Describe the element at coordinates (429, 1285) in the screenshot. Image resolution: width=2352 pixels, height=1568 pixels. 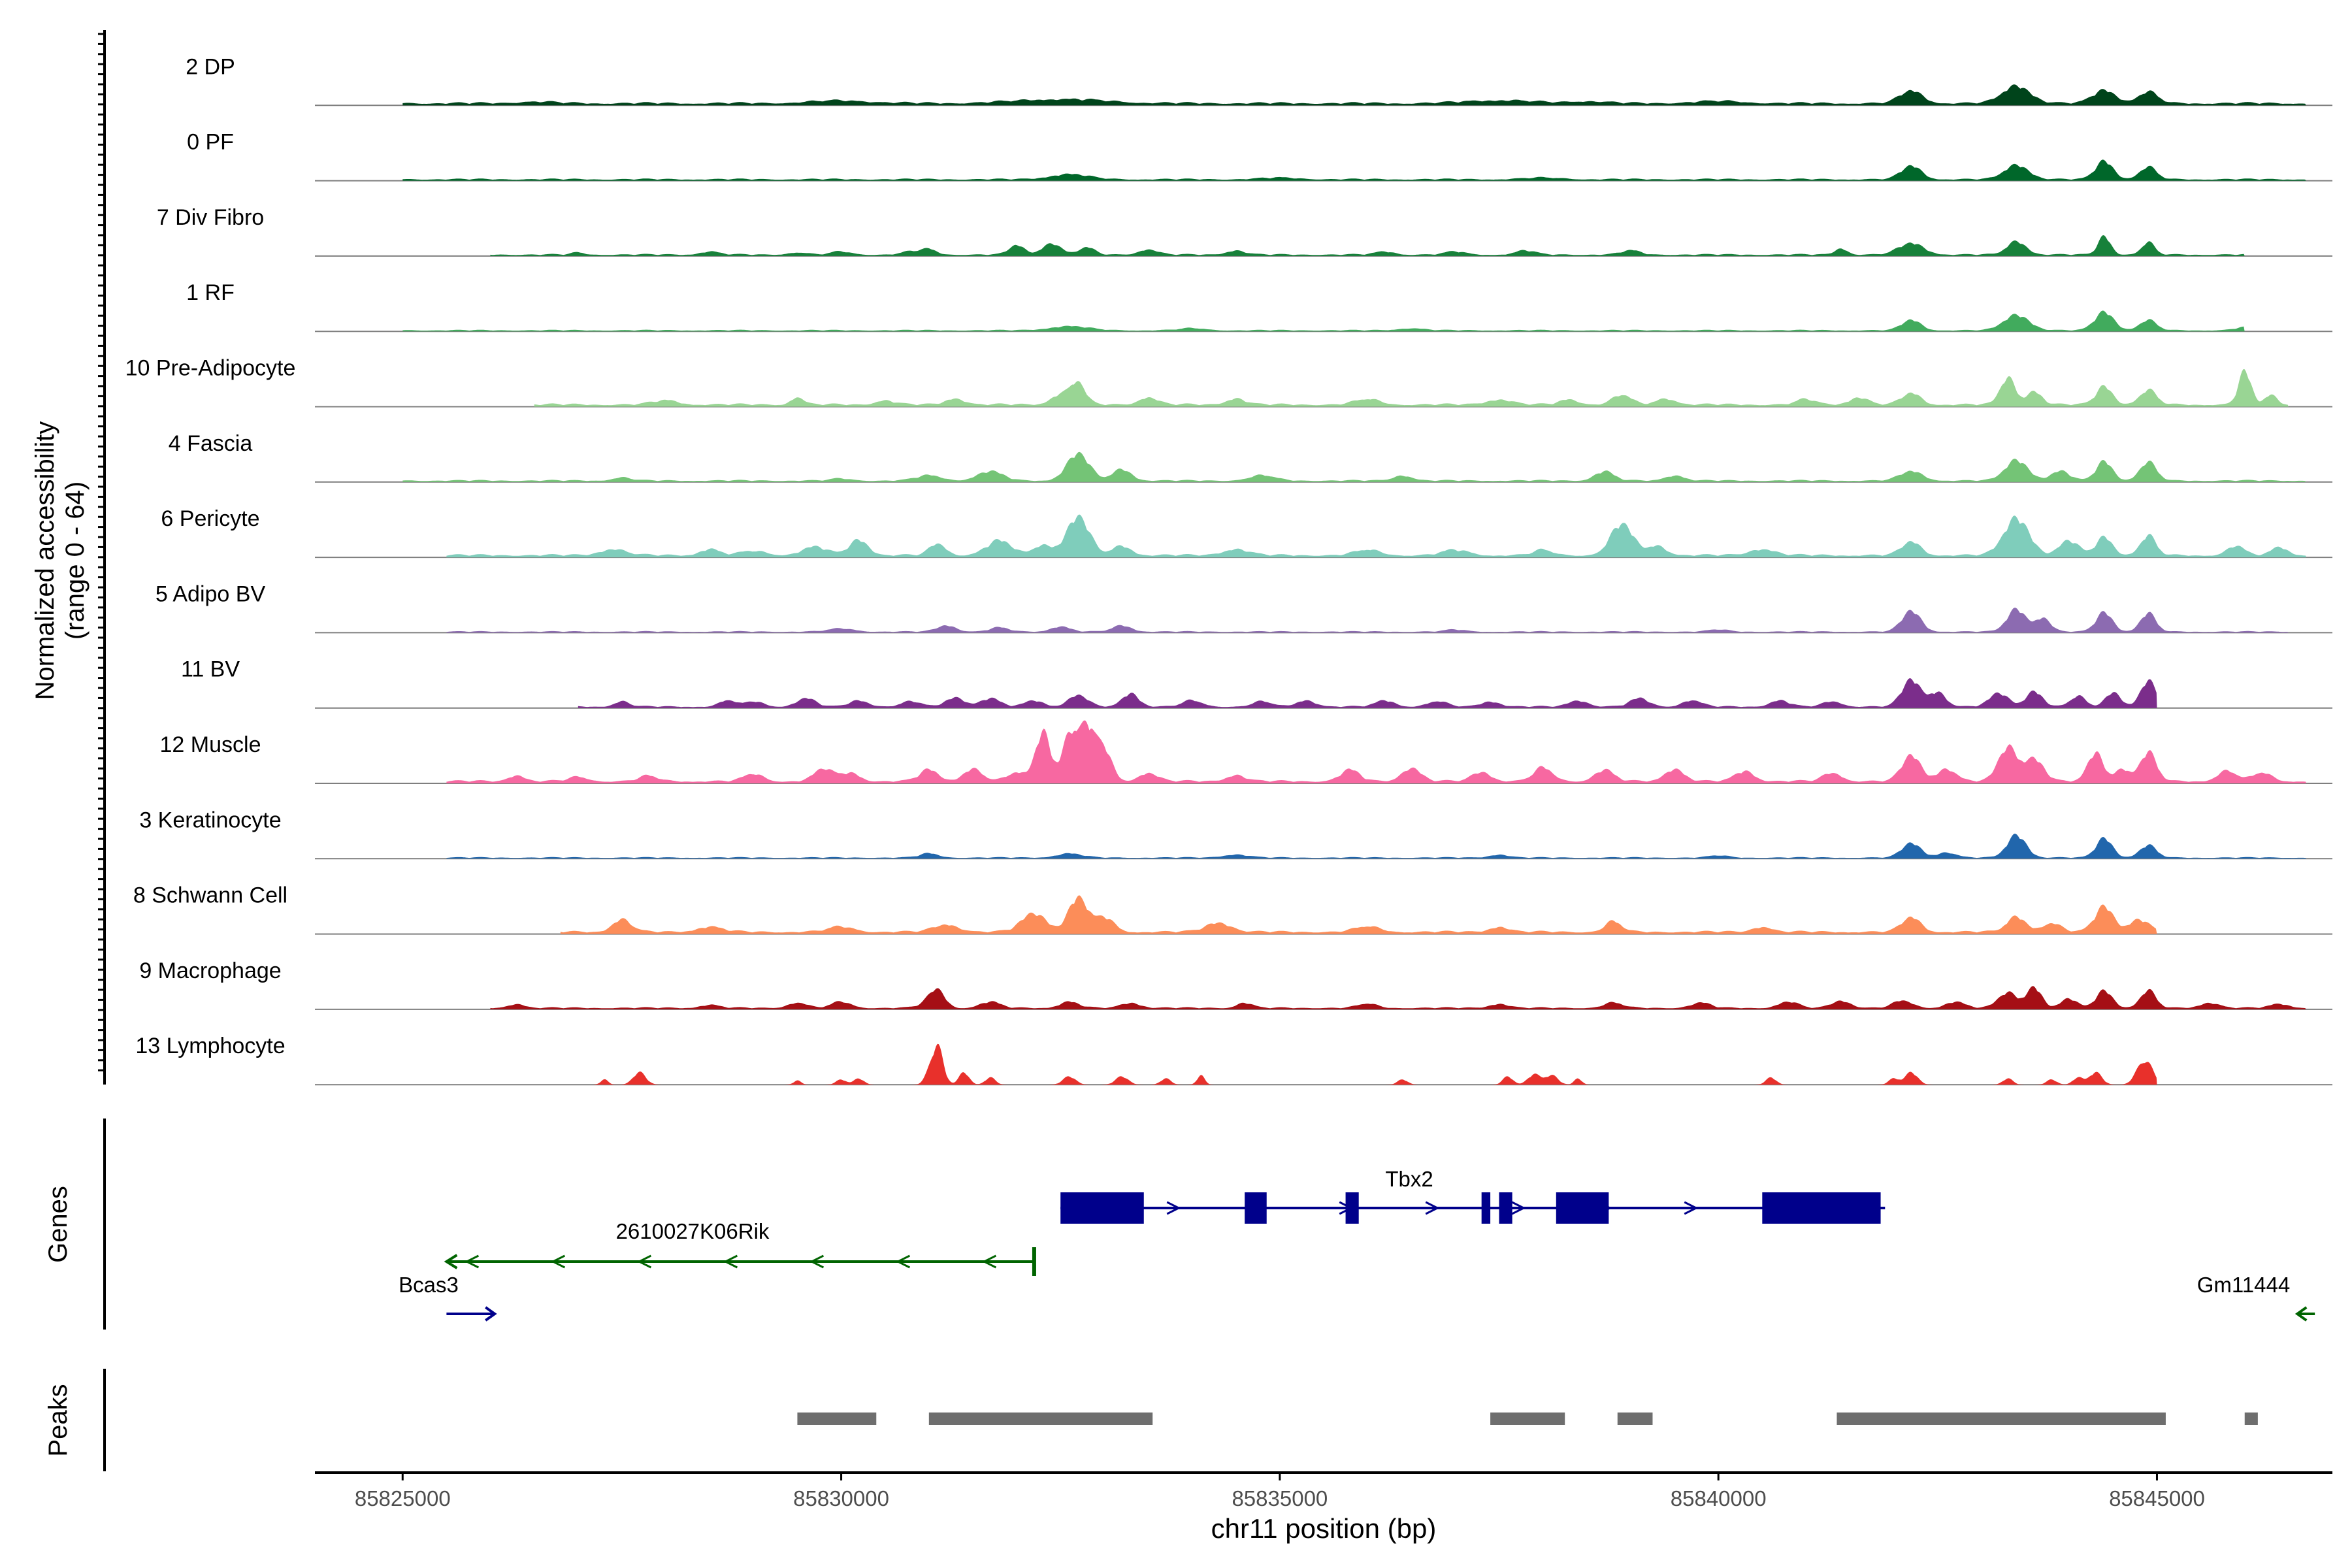
I see `gene-label: Bcas3` at that location.